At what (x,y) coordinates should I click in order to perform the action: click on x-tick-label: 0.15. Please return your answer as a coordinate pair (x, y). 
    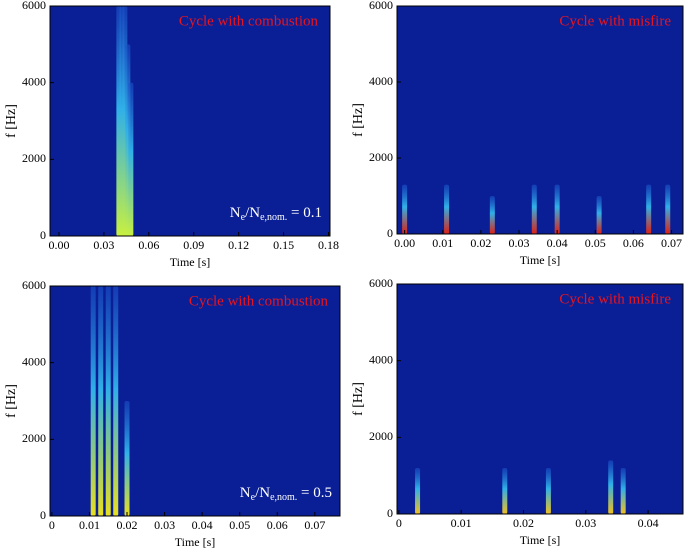
    Looking at the image, I should click on (283, 245).